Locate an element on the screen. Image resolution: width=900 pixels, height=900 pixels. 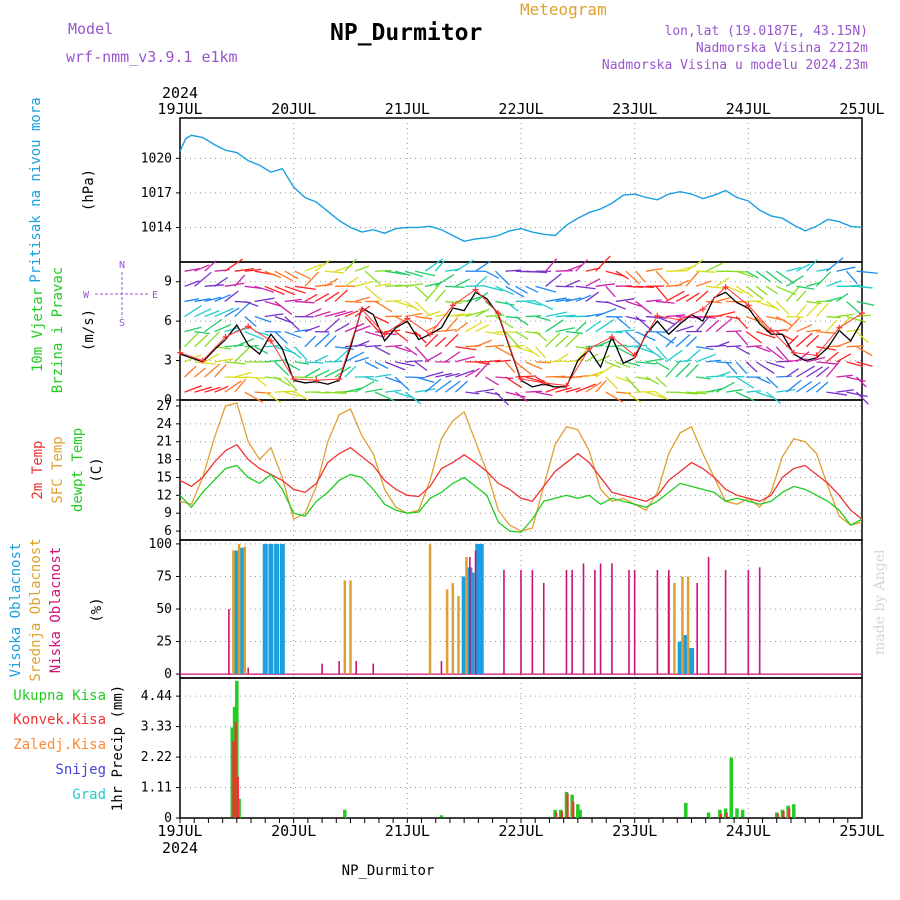
cloud-high-axis-title: Visoka Oblacnost is located at coordinates (16, 610).